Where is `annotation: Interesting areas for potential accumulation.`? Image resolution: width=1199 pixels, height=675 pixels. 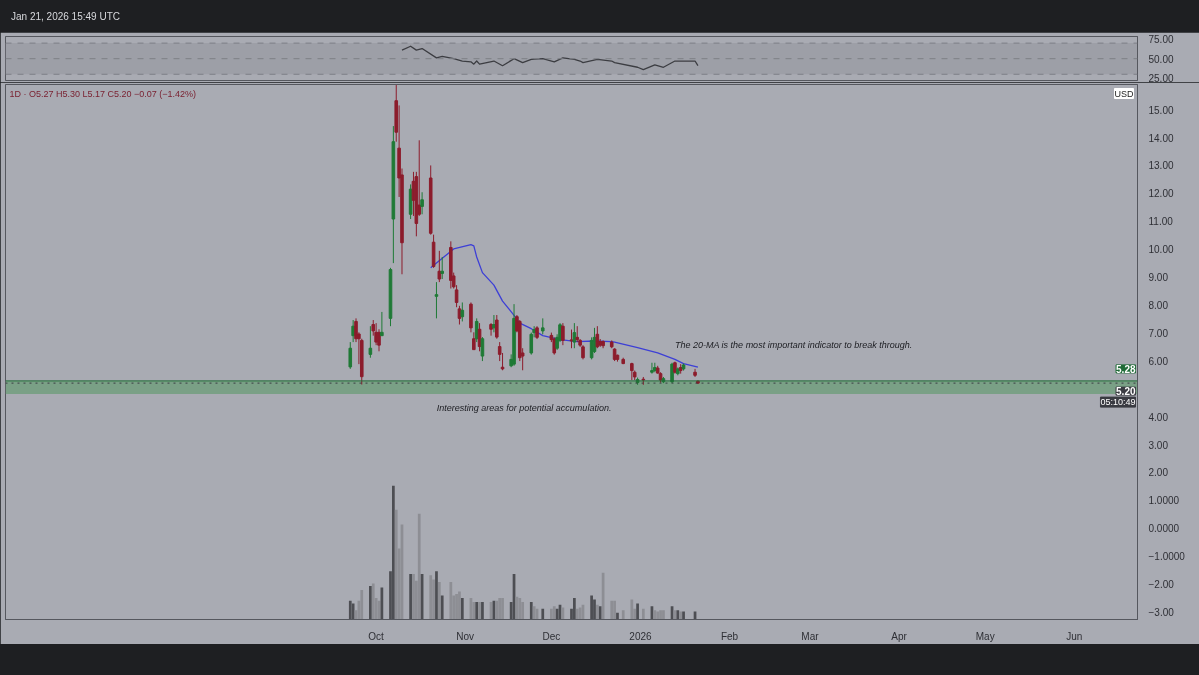 annotation: Interesting areas for potential accumulation. is located at coordinates (524, 408).